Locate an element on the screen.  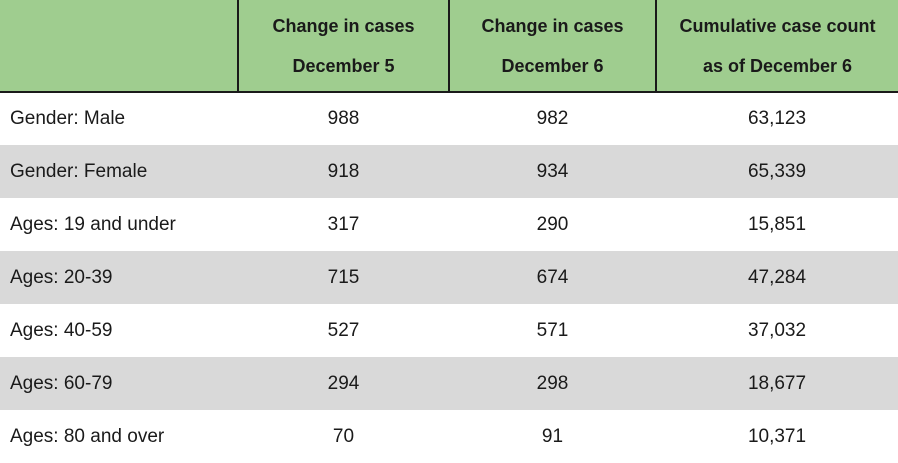
table-row: Ages: 40-59 527 571 37,032 is located at coordinates (449, 330).